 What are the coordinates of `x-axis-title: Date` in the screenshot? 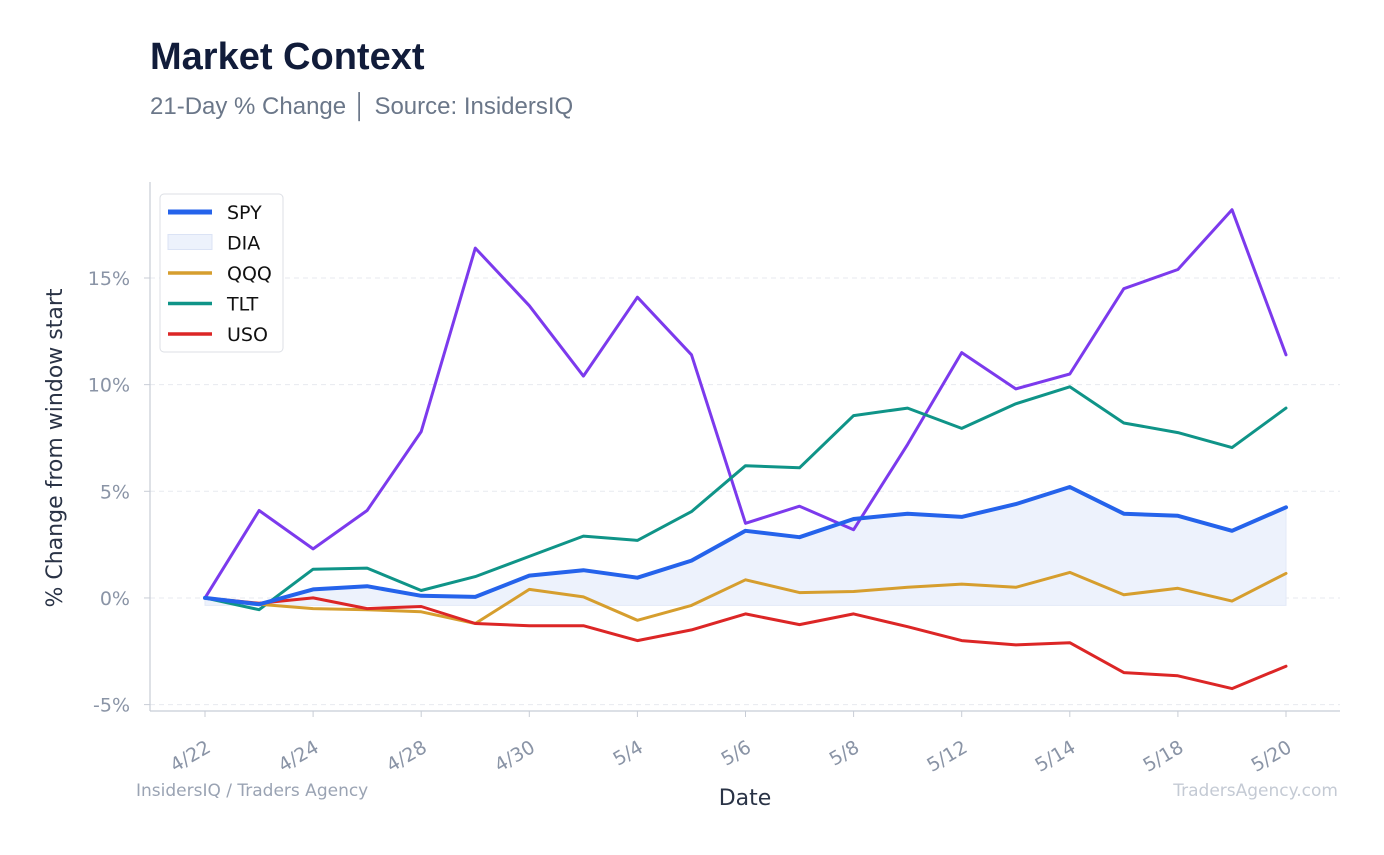 It's located at (745, 798).